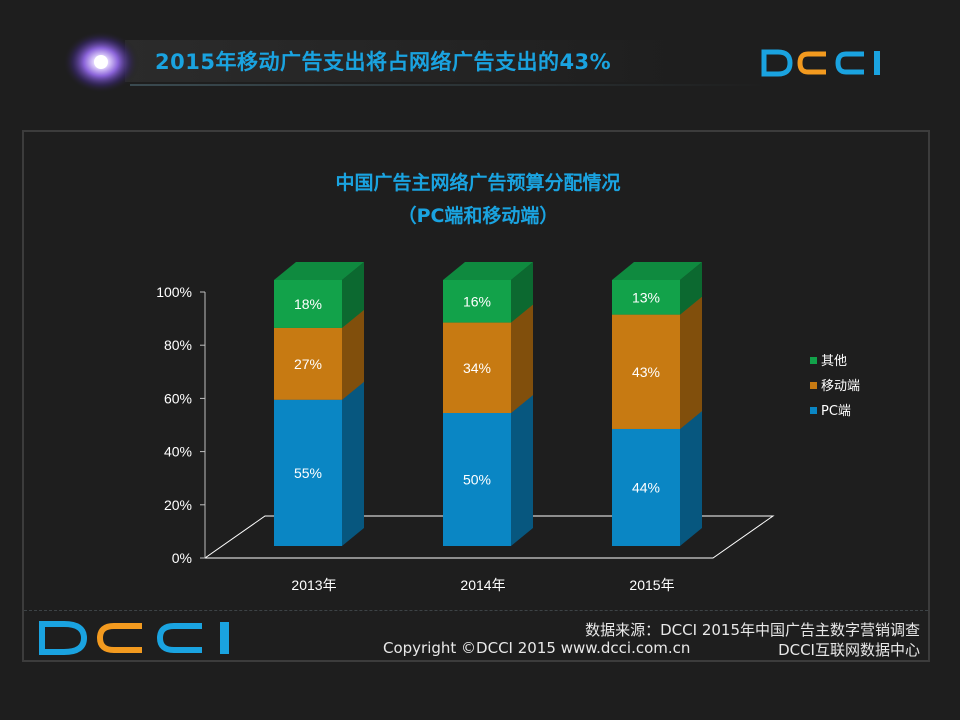  What do you see at coordinates (834, 361) in the screenshot?
I see `legend-label: 其他` at bounding box center [834, 361].